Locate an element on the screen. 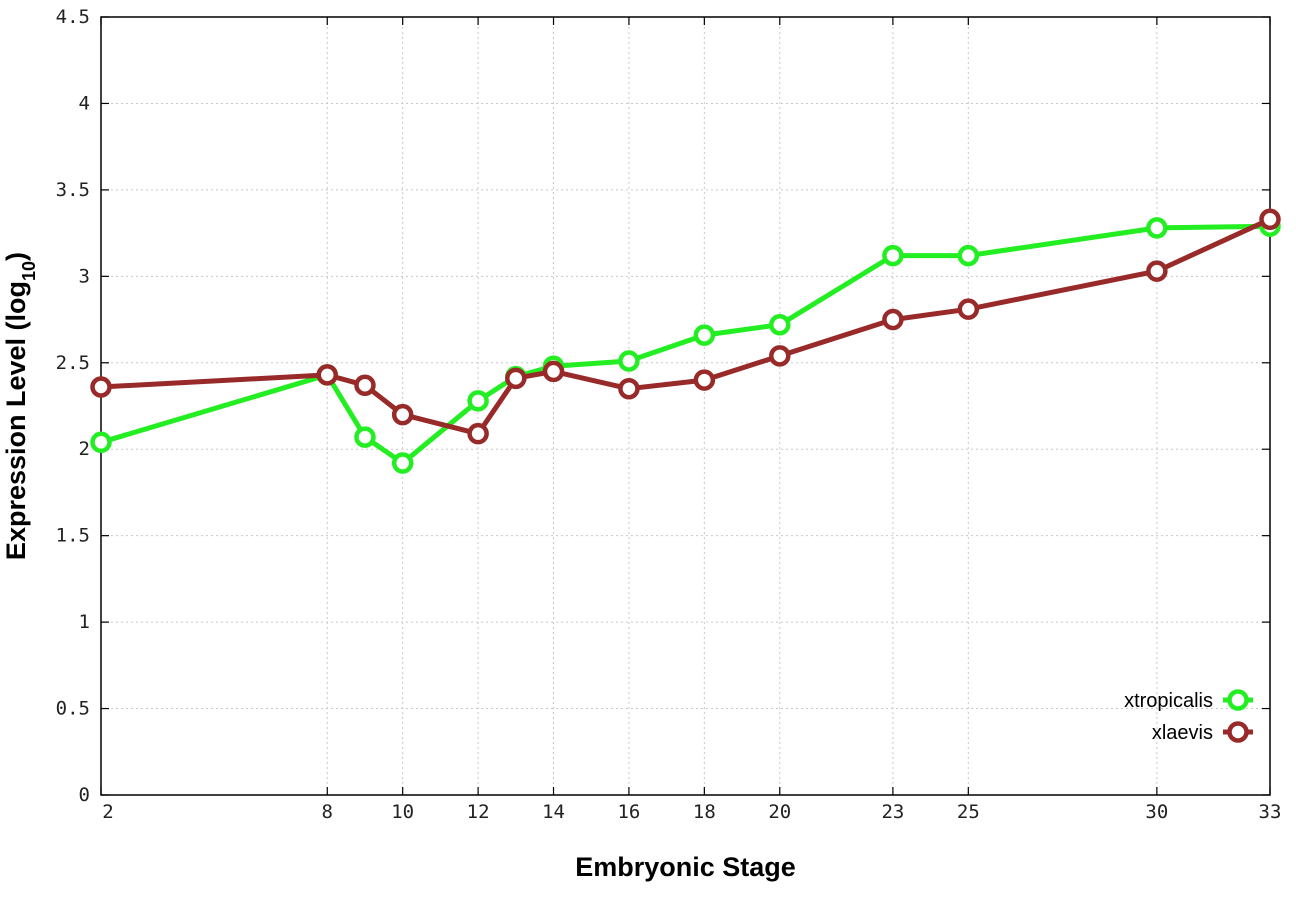 The width and height of the screenshot is (1296, 907). x-tick-label: 23 is located at coordinates (892, 812).